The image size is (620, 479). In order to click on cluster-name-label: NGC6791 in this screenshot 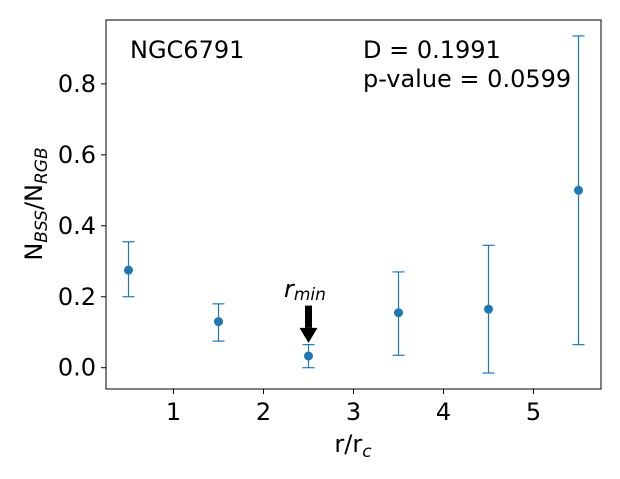, I will do `click(187, 50)`.